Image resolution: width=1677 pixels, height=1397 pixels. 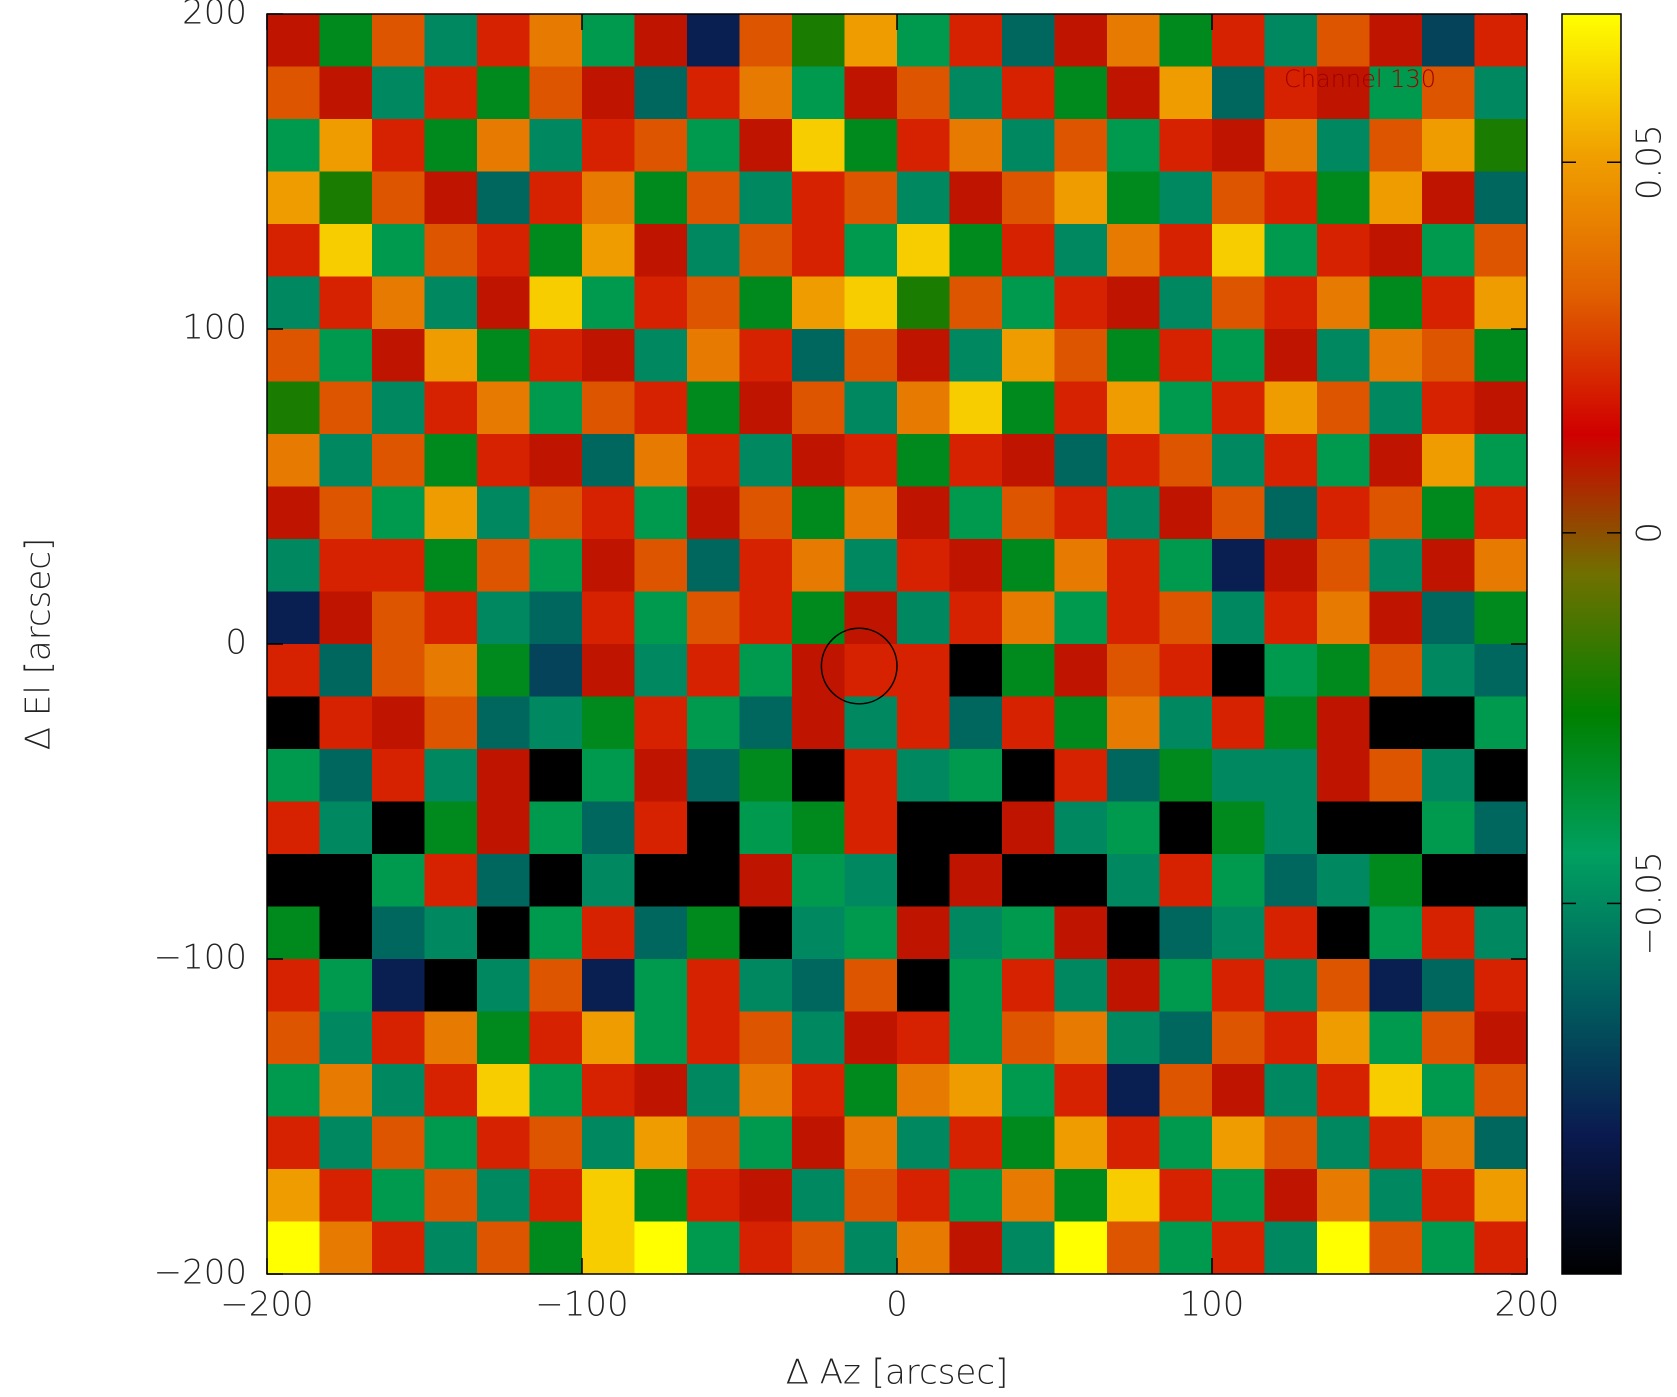 I want to click on x-tick-label: 0, so click(x=897, y=1305).